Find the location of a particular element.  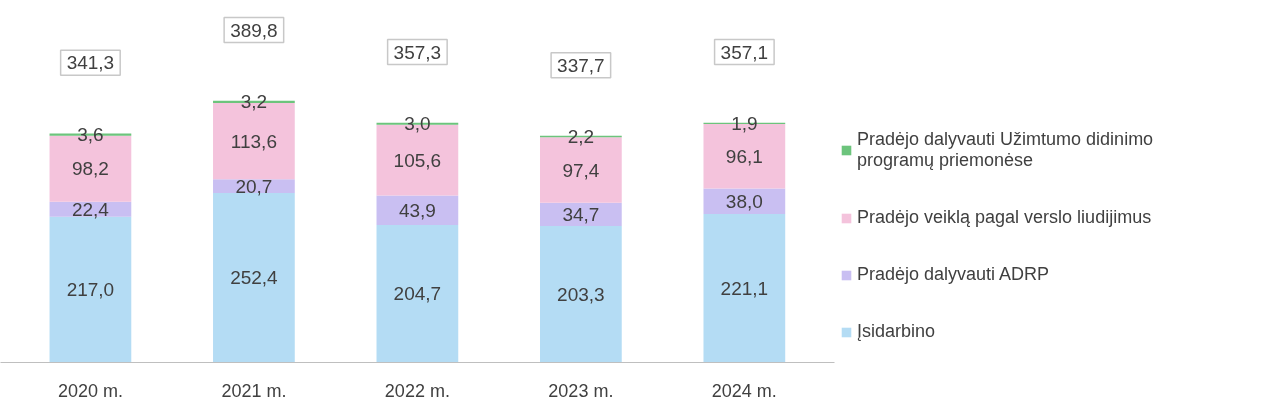

data-label: 252,4 is located at coordinates (254, 278).